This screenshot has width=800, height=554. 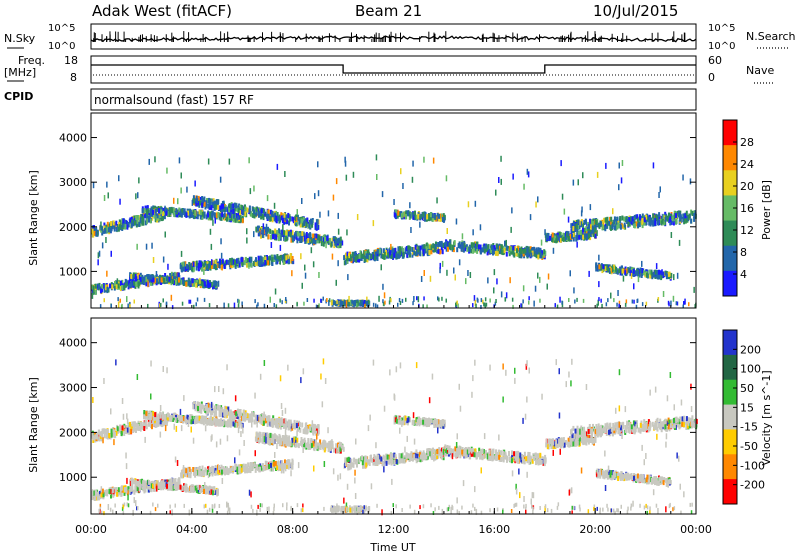 What do you see at coordinates (730, 158) in the screenshot?
I see `power-colorbar-segment` at bounding box center [730, 158].